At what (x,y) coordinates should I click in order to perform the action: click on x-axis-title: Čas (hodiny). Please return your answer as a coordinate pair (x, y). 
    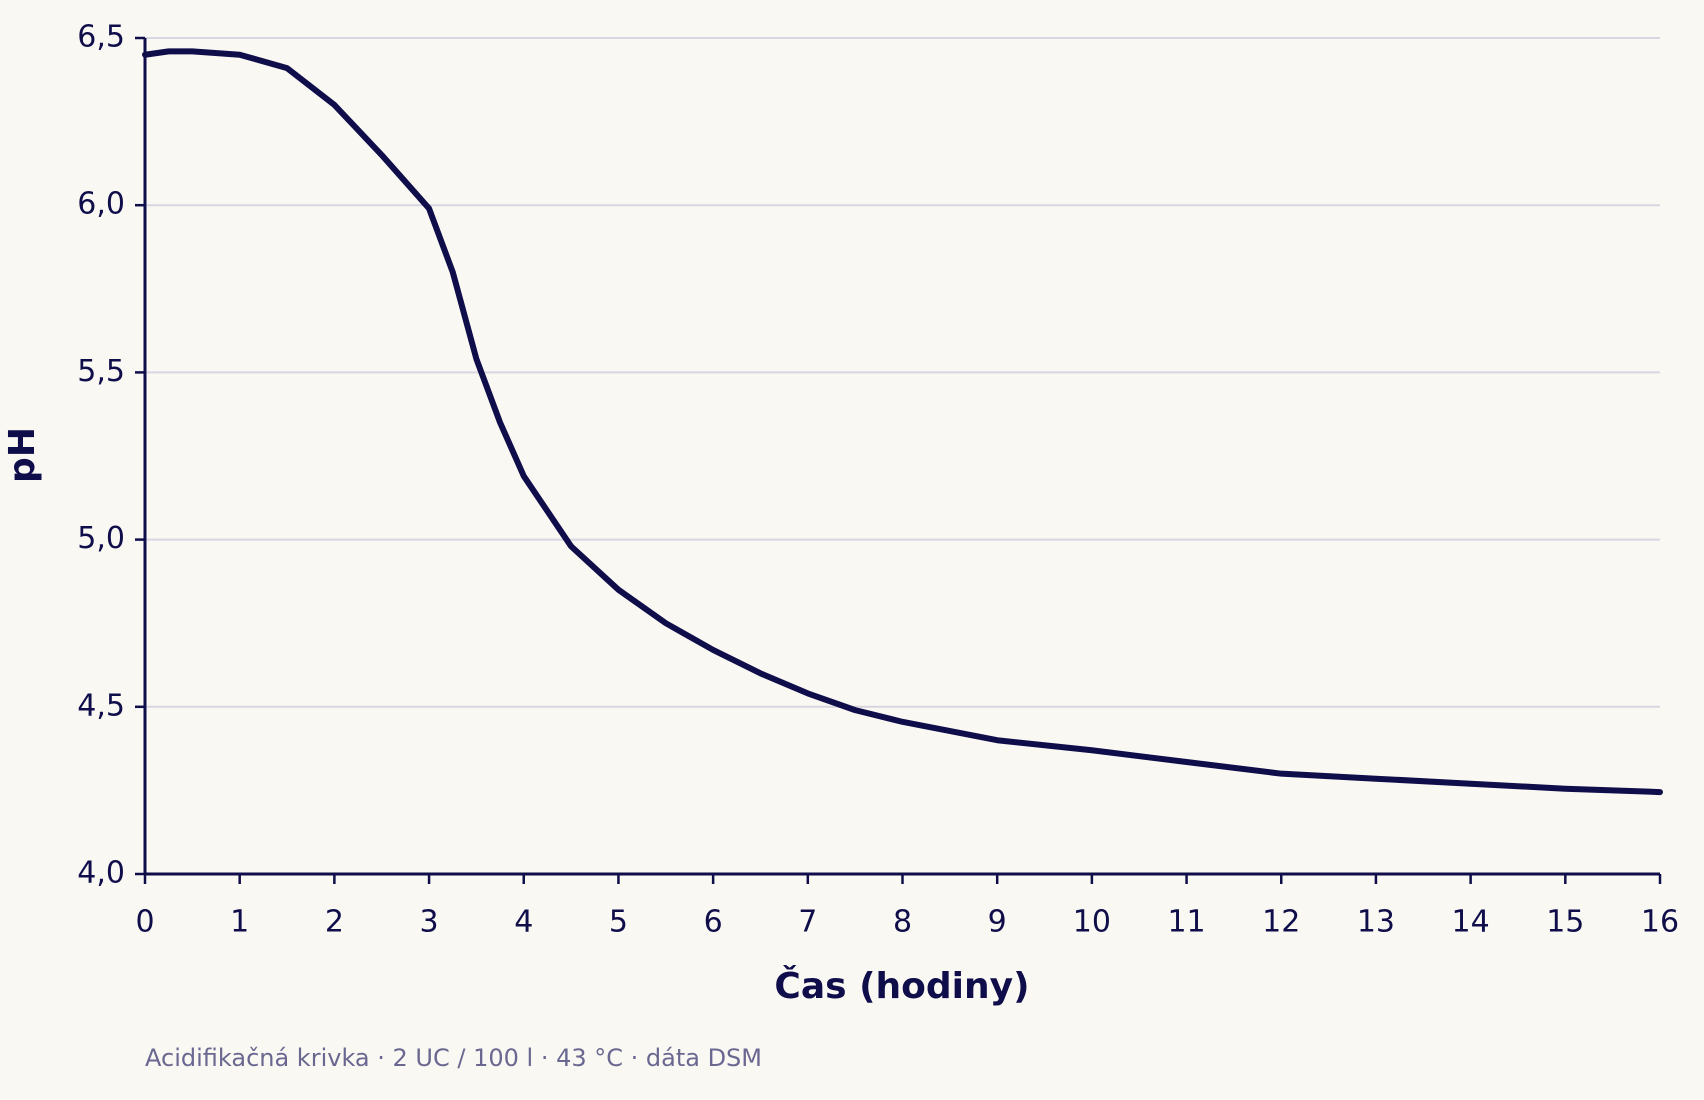
    Looking at the image, I should click on (901, 986).